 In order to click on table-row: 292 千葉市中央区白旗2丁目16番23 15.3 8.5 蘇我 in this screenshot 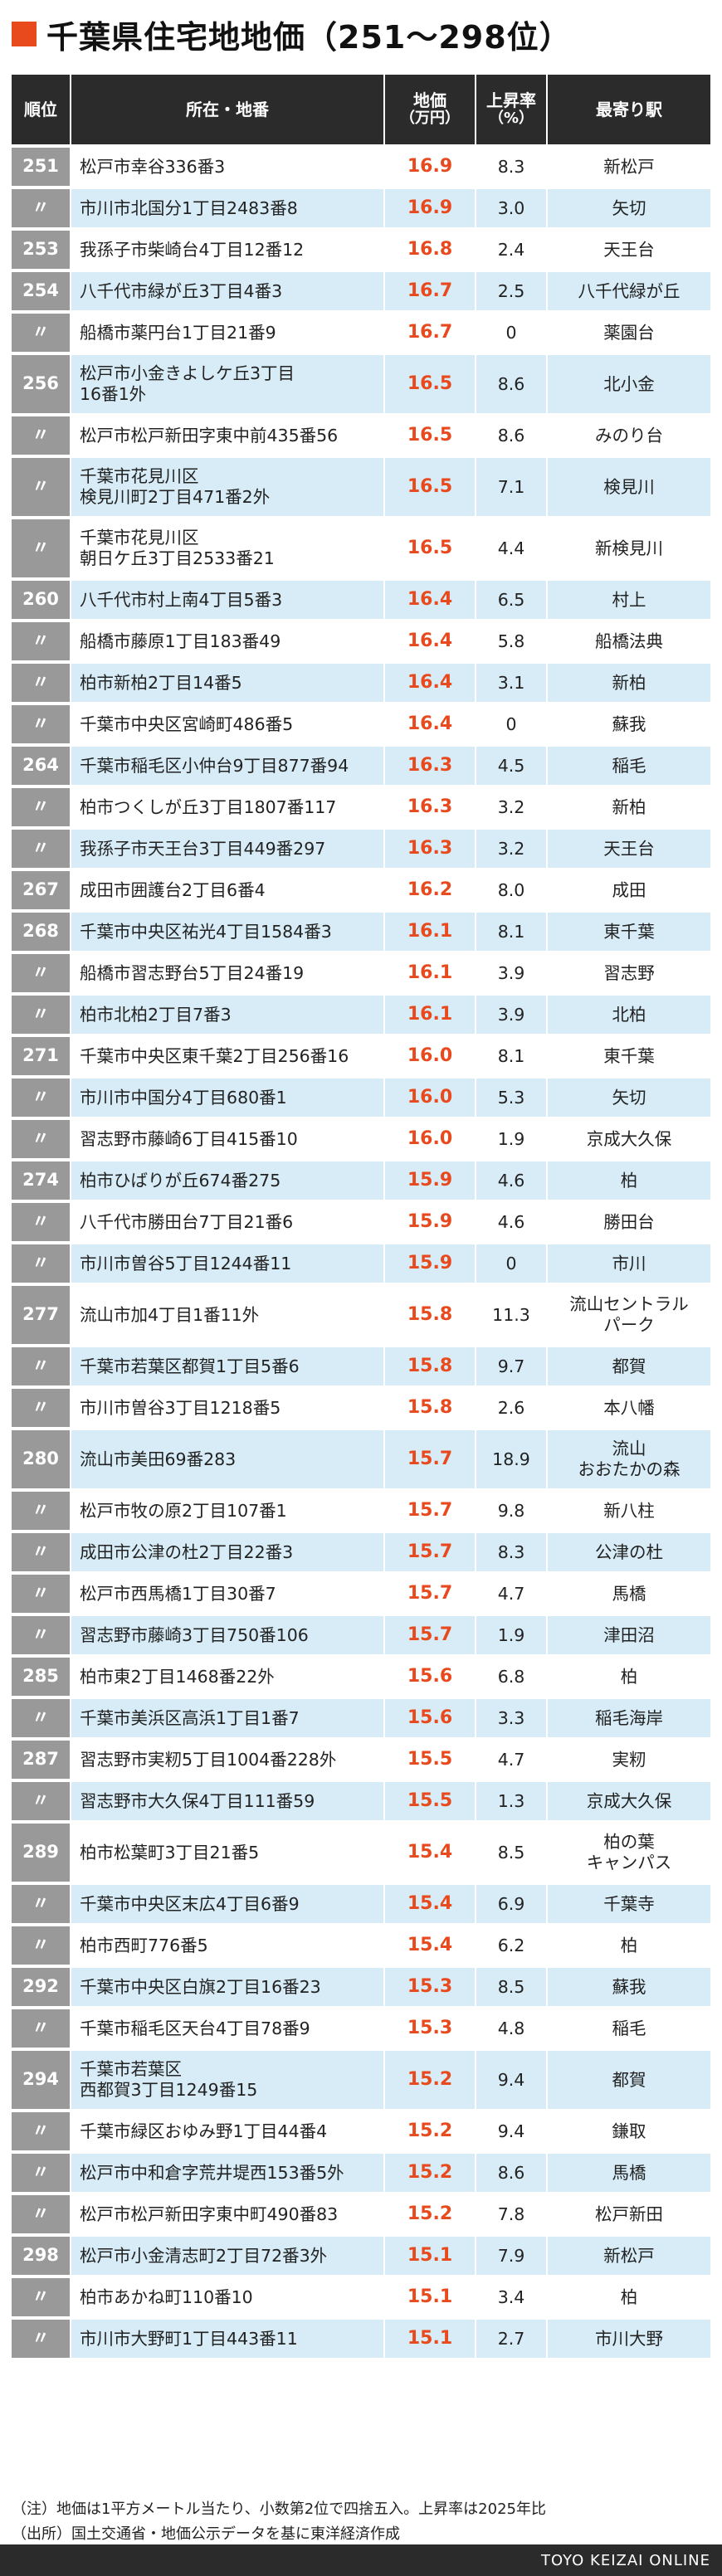, I will do `click(361, 1987)`.